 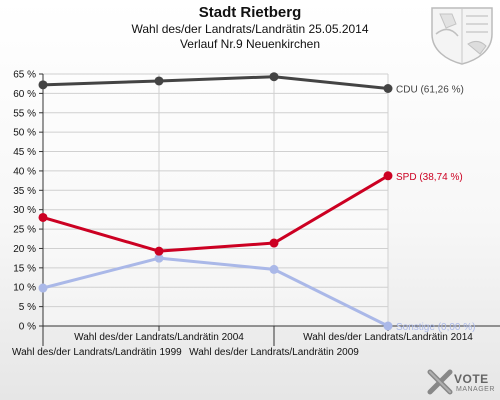 I want to click on y-tick-label: 30 %, so click(x=24, y=210).